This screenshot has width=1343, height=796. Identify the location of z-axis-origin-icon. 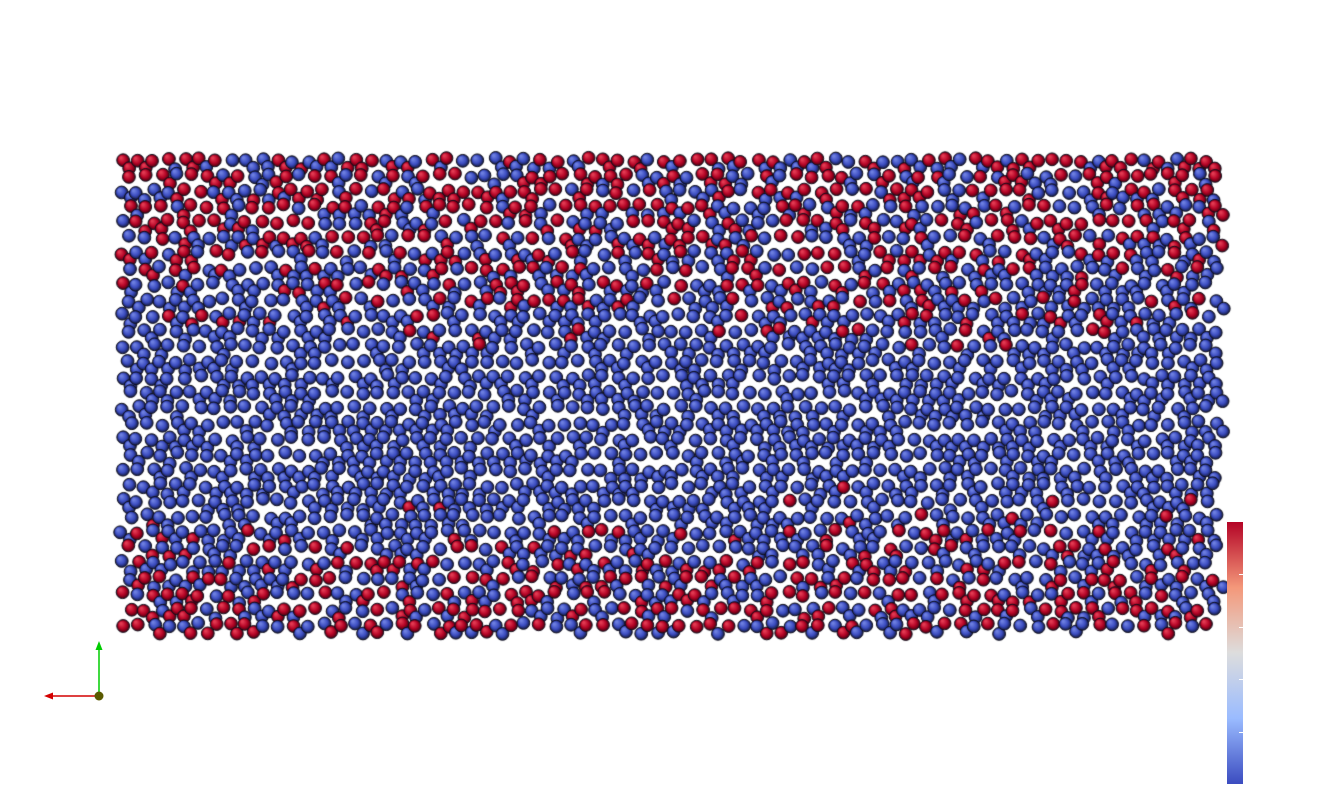
(99, 696).